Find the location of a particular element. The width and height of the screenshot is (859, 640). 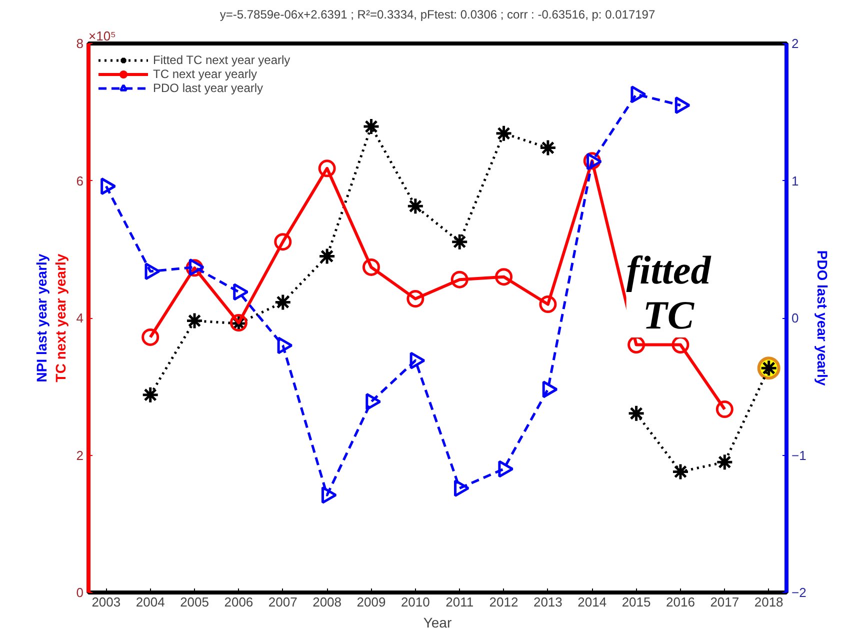

y2-axis-title: PDO last year yearly is located at coordinates (822, 318).